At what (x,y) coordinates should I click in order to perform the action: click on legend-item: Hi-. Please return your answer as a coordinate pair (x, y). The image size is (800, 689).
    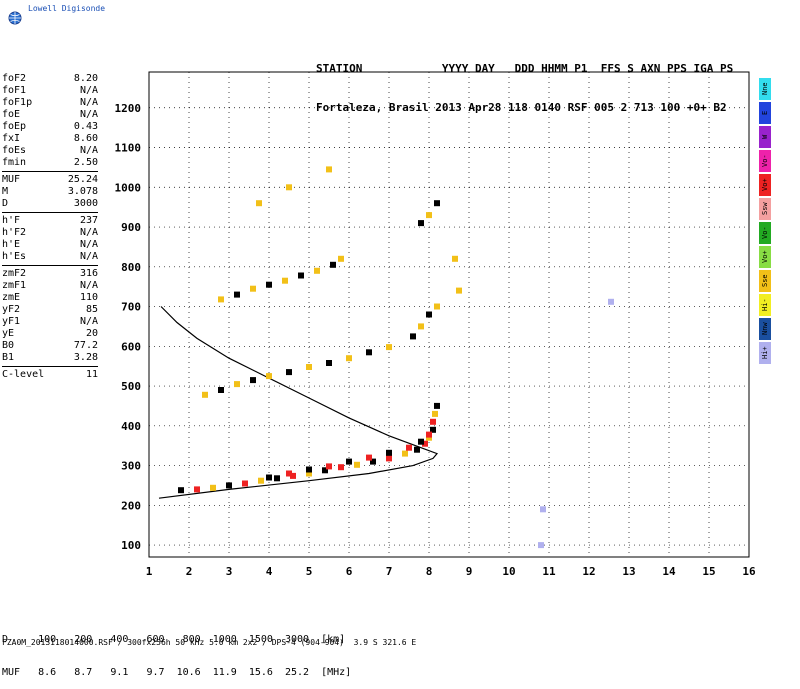
    Looking at the image, I should click on (765, 305).